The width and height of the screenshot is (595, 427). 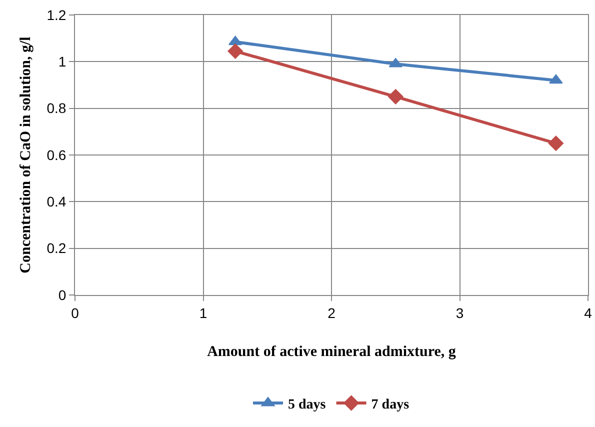 I want to click on x-tick-label: 4, so click(x=588, y=312).